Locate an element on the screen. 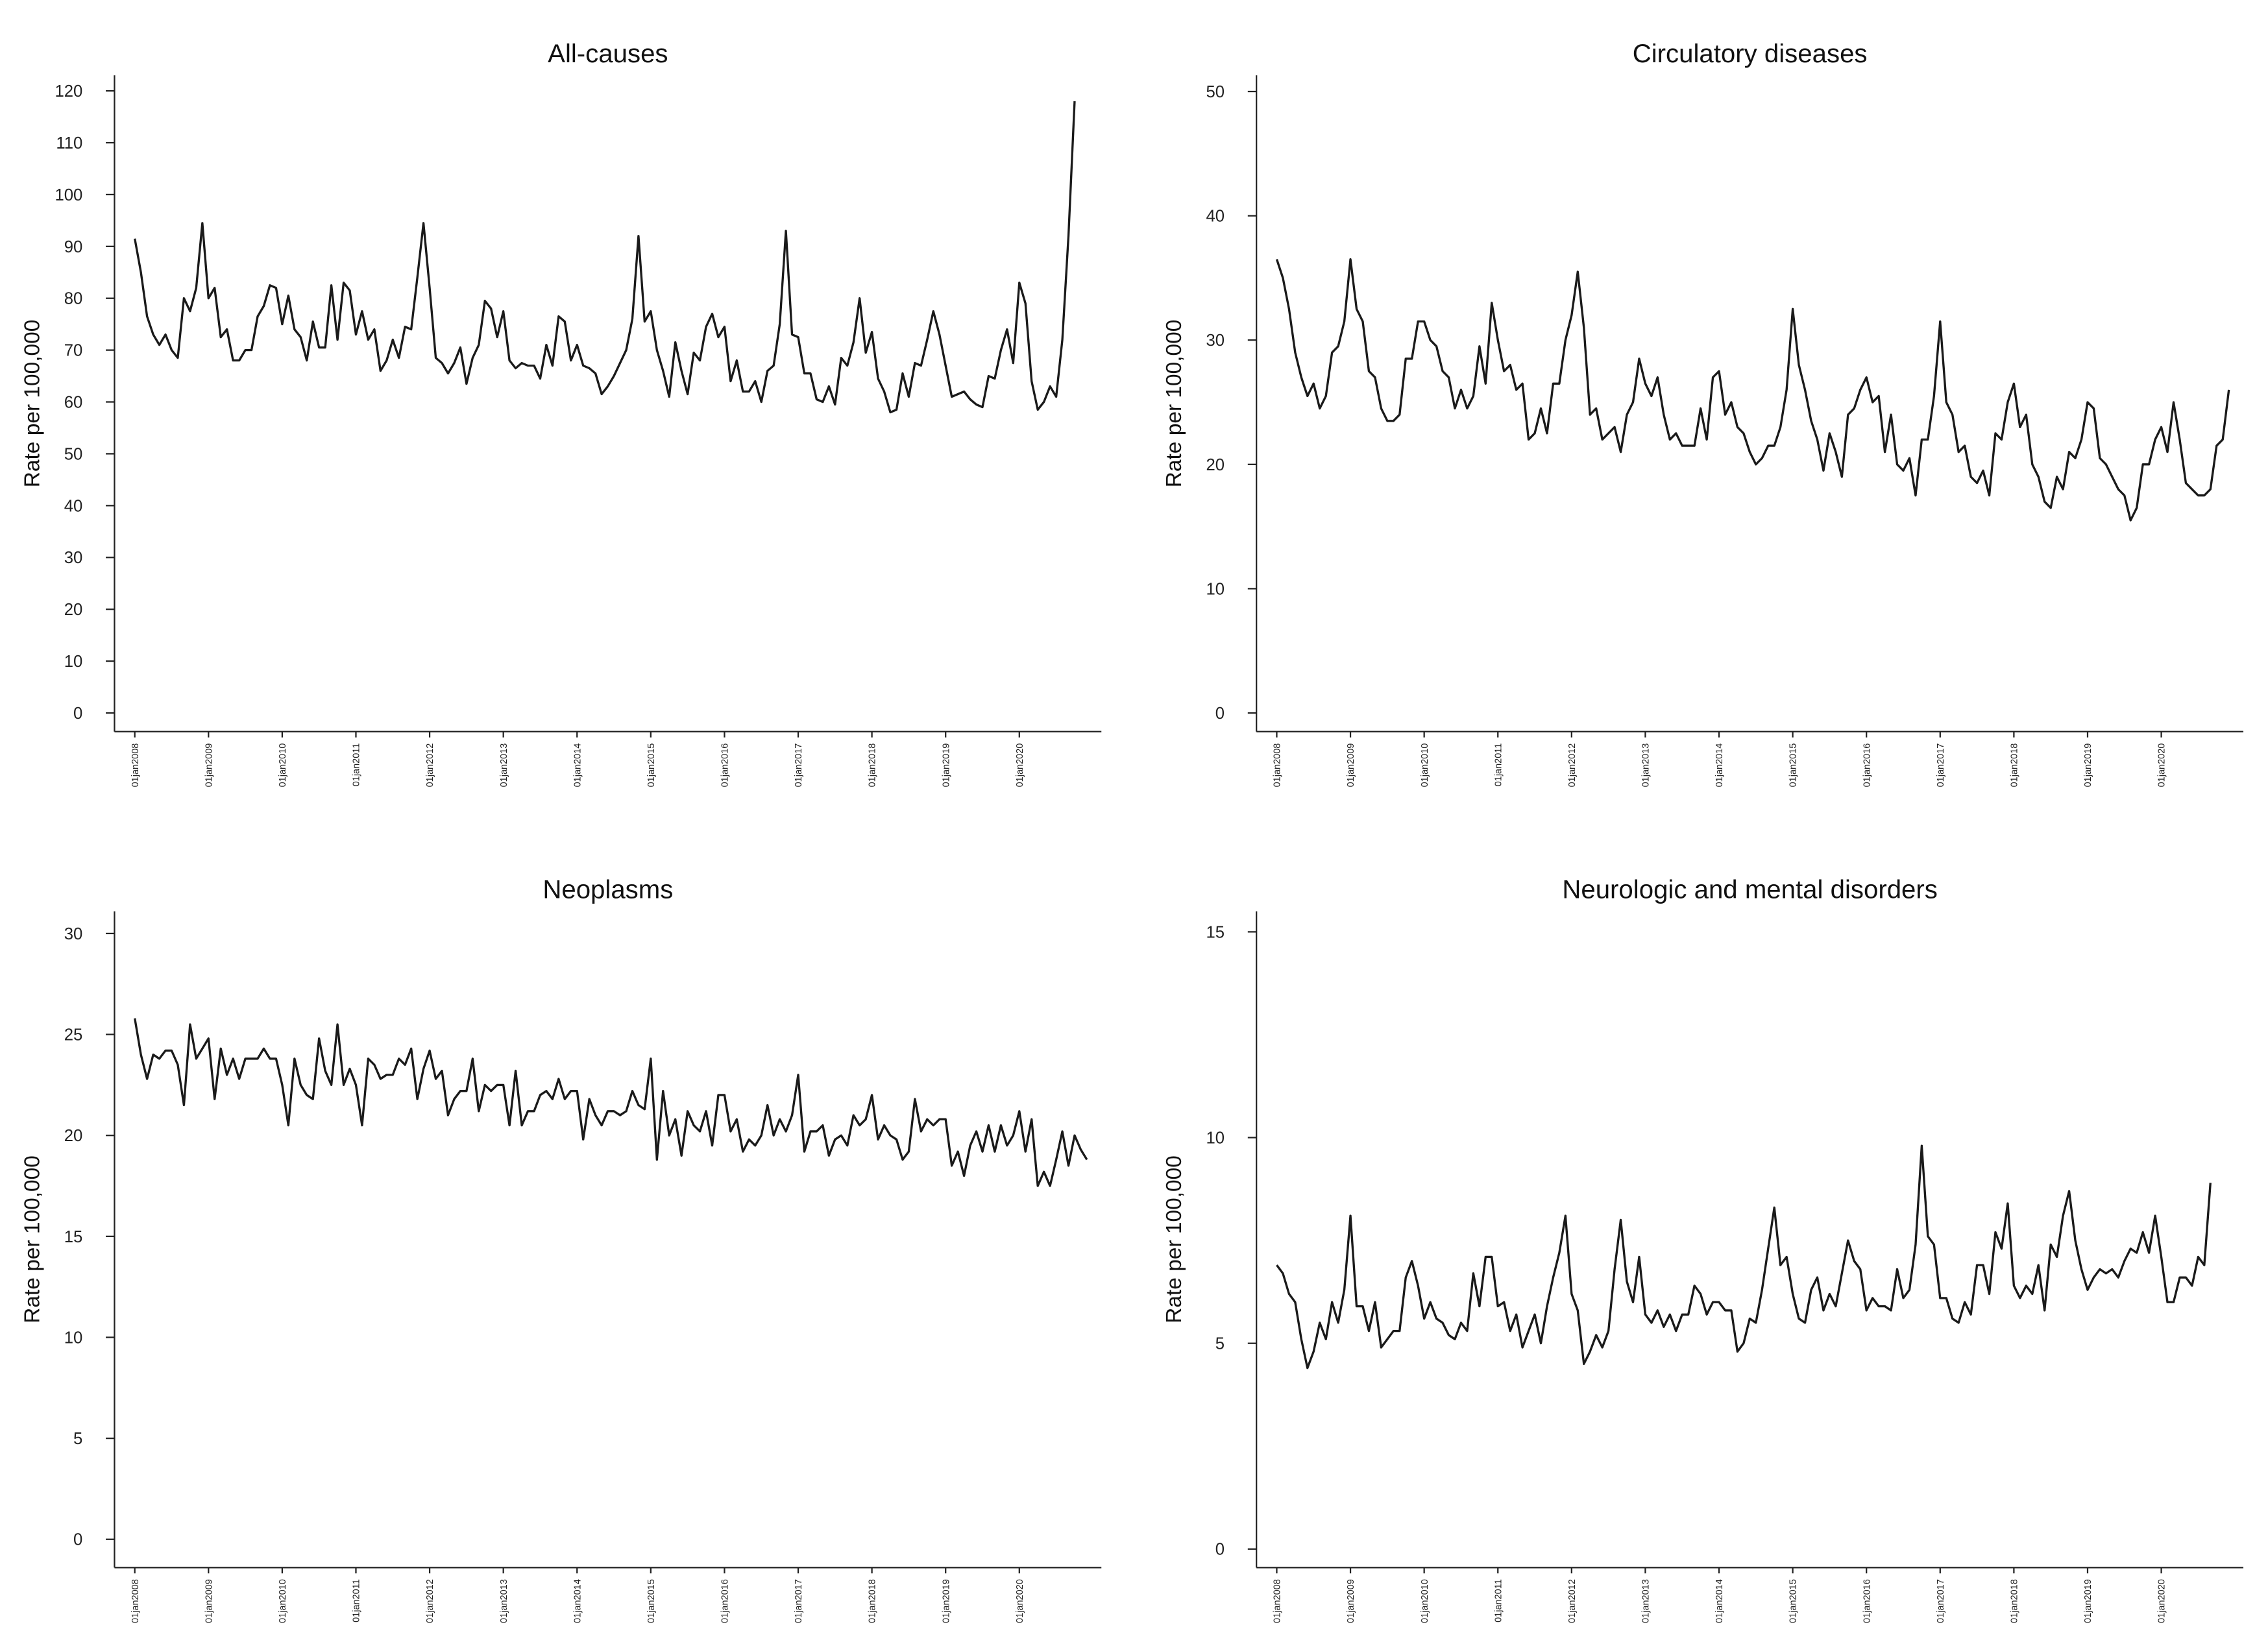 The image size is (2268, 1640). y-tick-label: 60 is located at coordinates (73, 402).